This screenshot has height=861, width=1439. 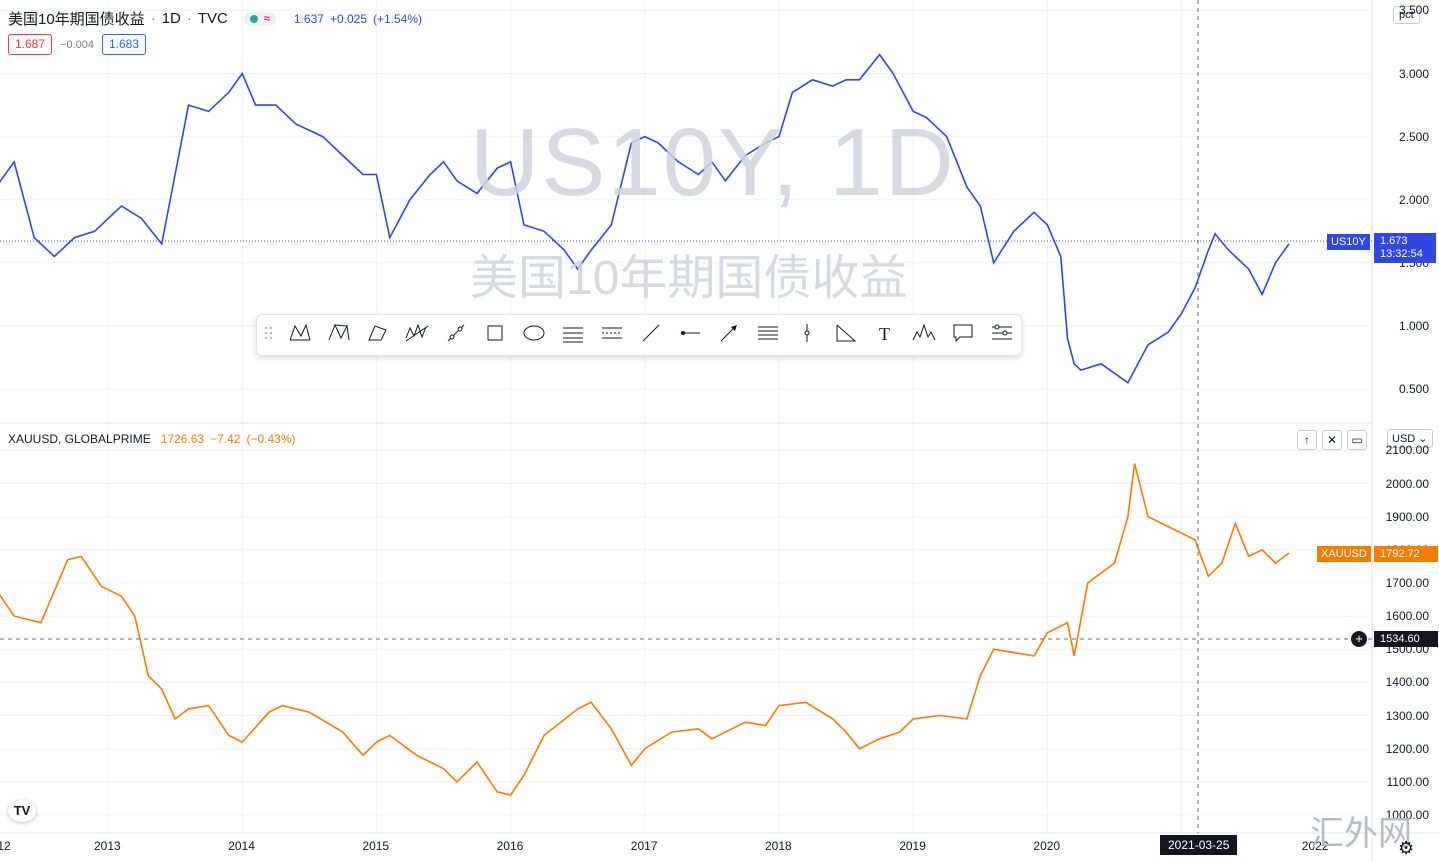 I want to click on price-change-pct: (+1.54%), so click(x=398, y=18).